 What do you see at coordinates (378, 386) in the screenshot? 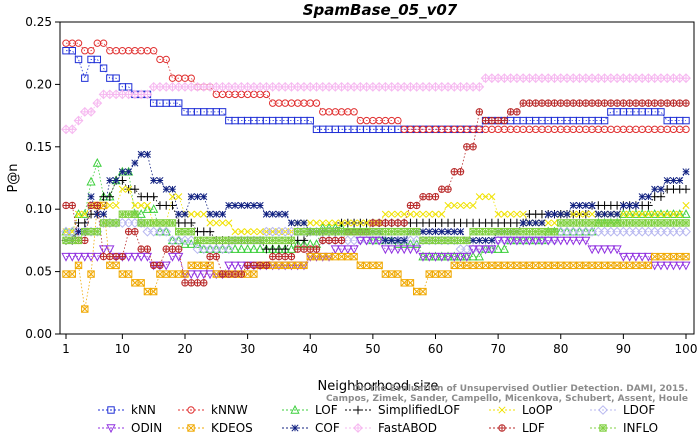
I see `x-axis-label: Neighborhood size` at bounding box center [378, 386].